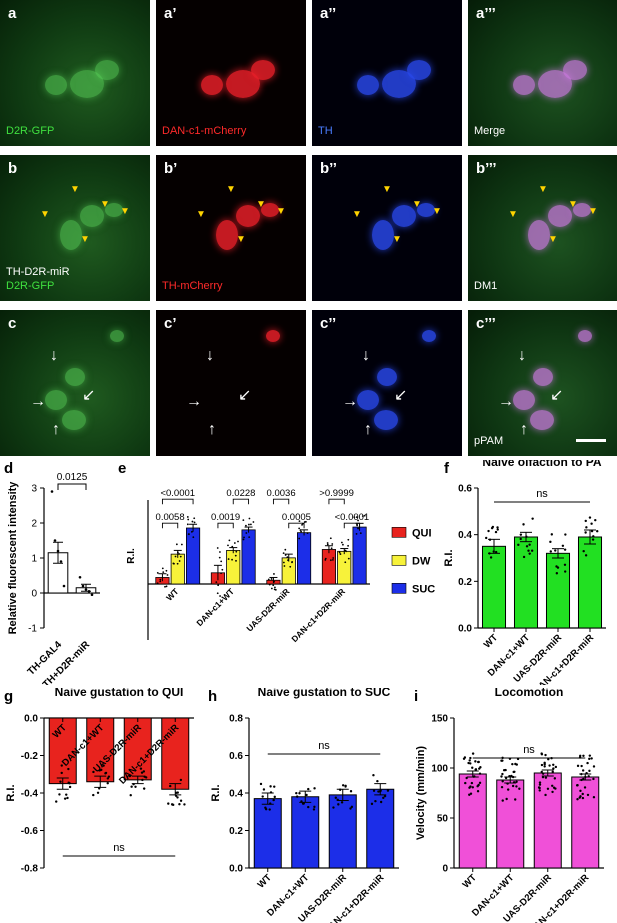 The image size is (617, 923). Describe the element at coordinates (445, 869) in the screenshot. I see `y-tick-label: 0` at that location.